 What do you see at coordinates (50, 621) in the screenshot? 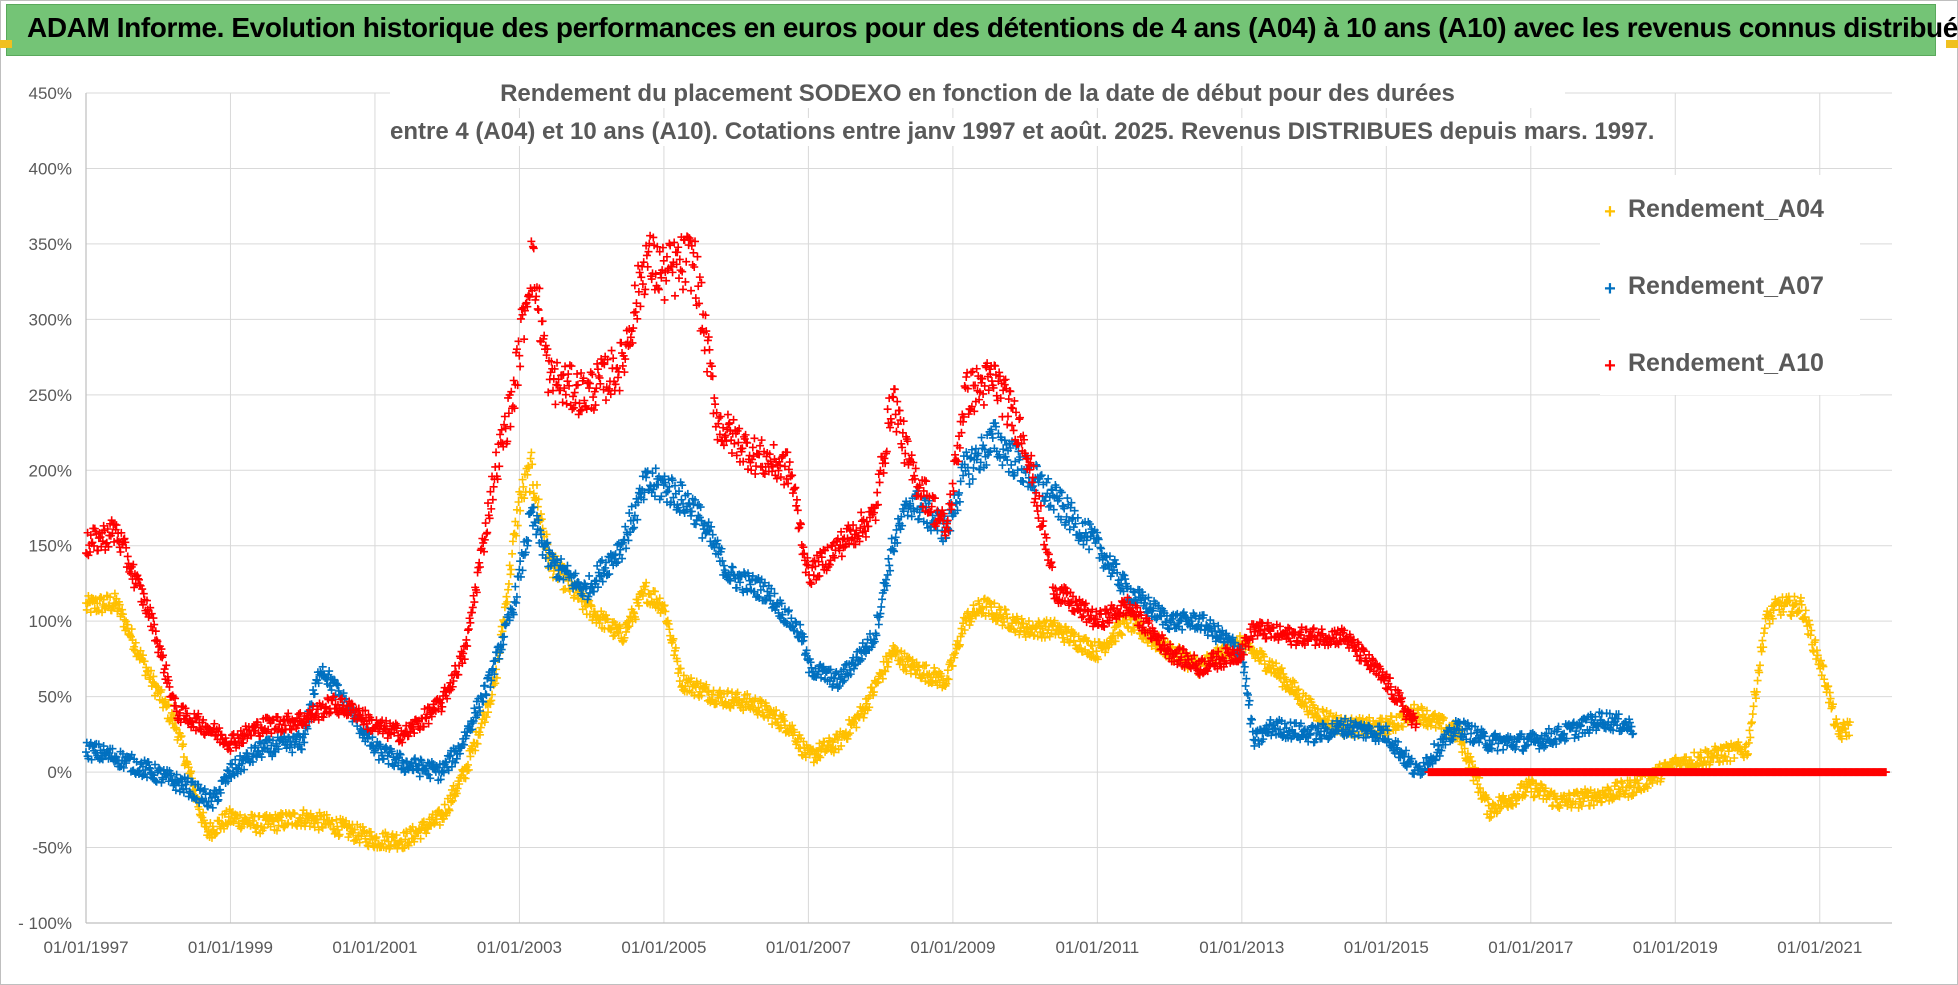
I see `y-tick-label: 100%` at bounding box center [50, 621].